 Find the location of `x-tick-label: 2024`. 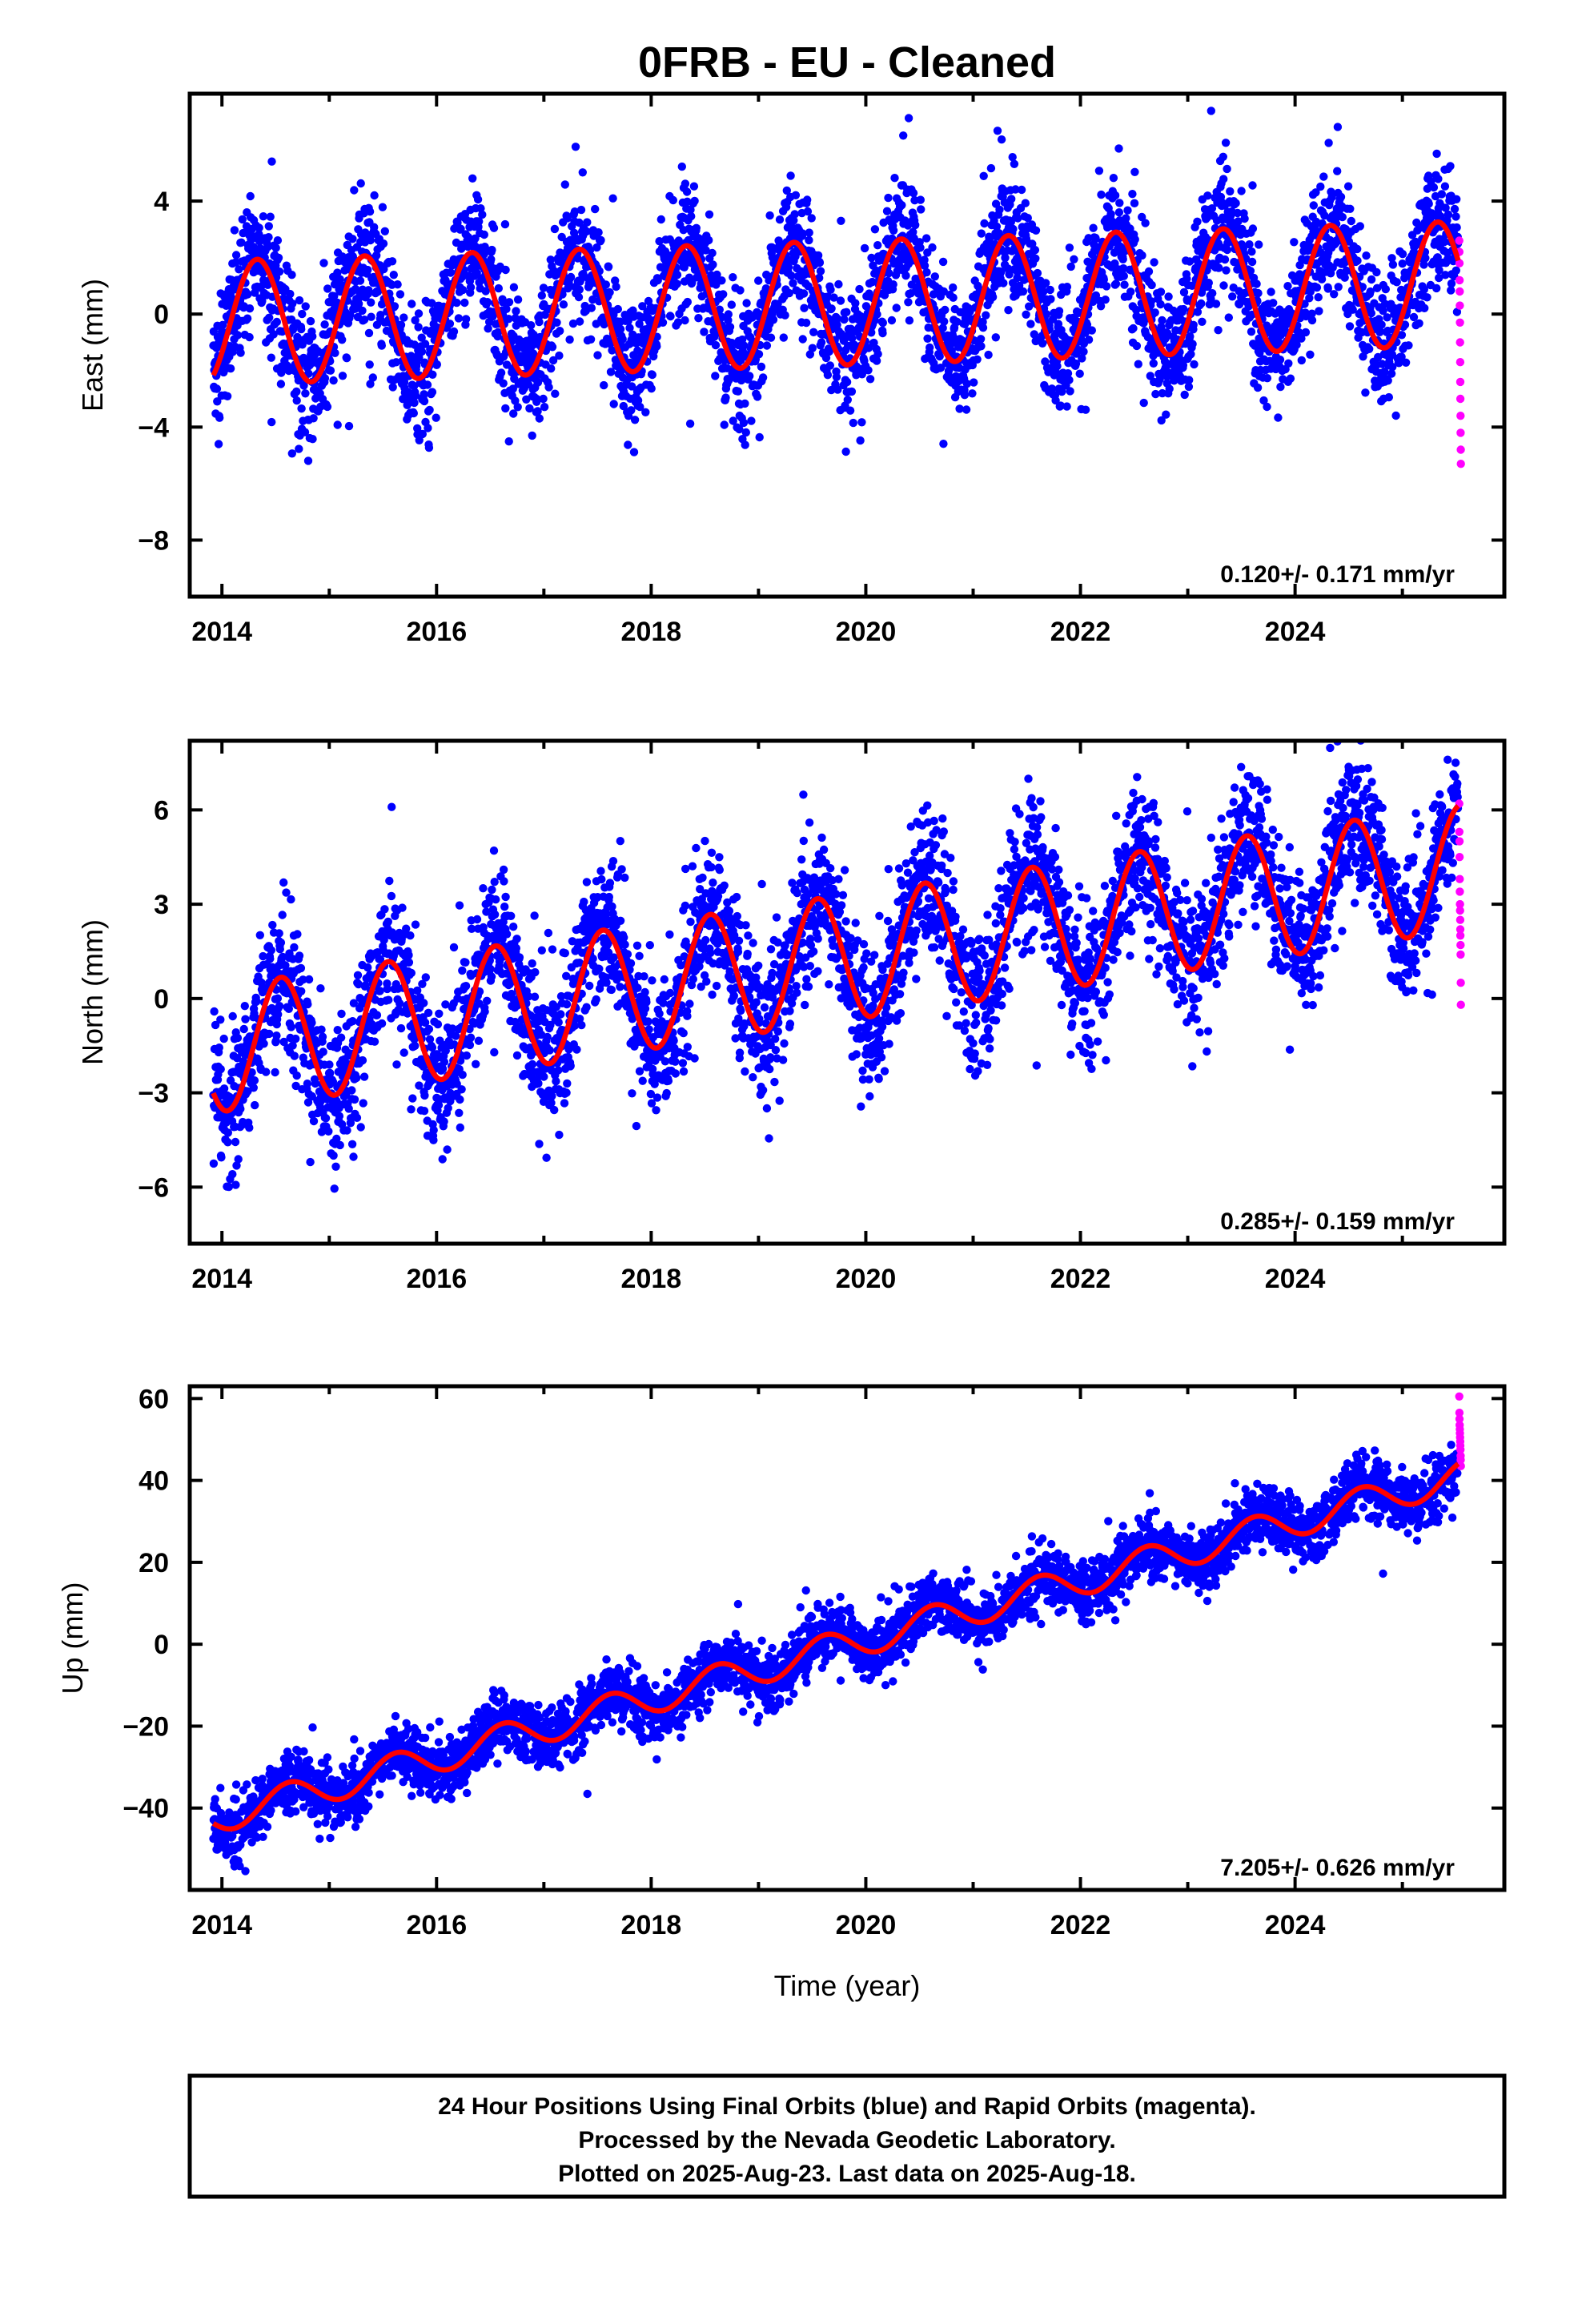

x-tick-label: 2024 is located at coordinates (1296, 632).